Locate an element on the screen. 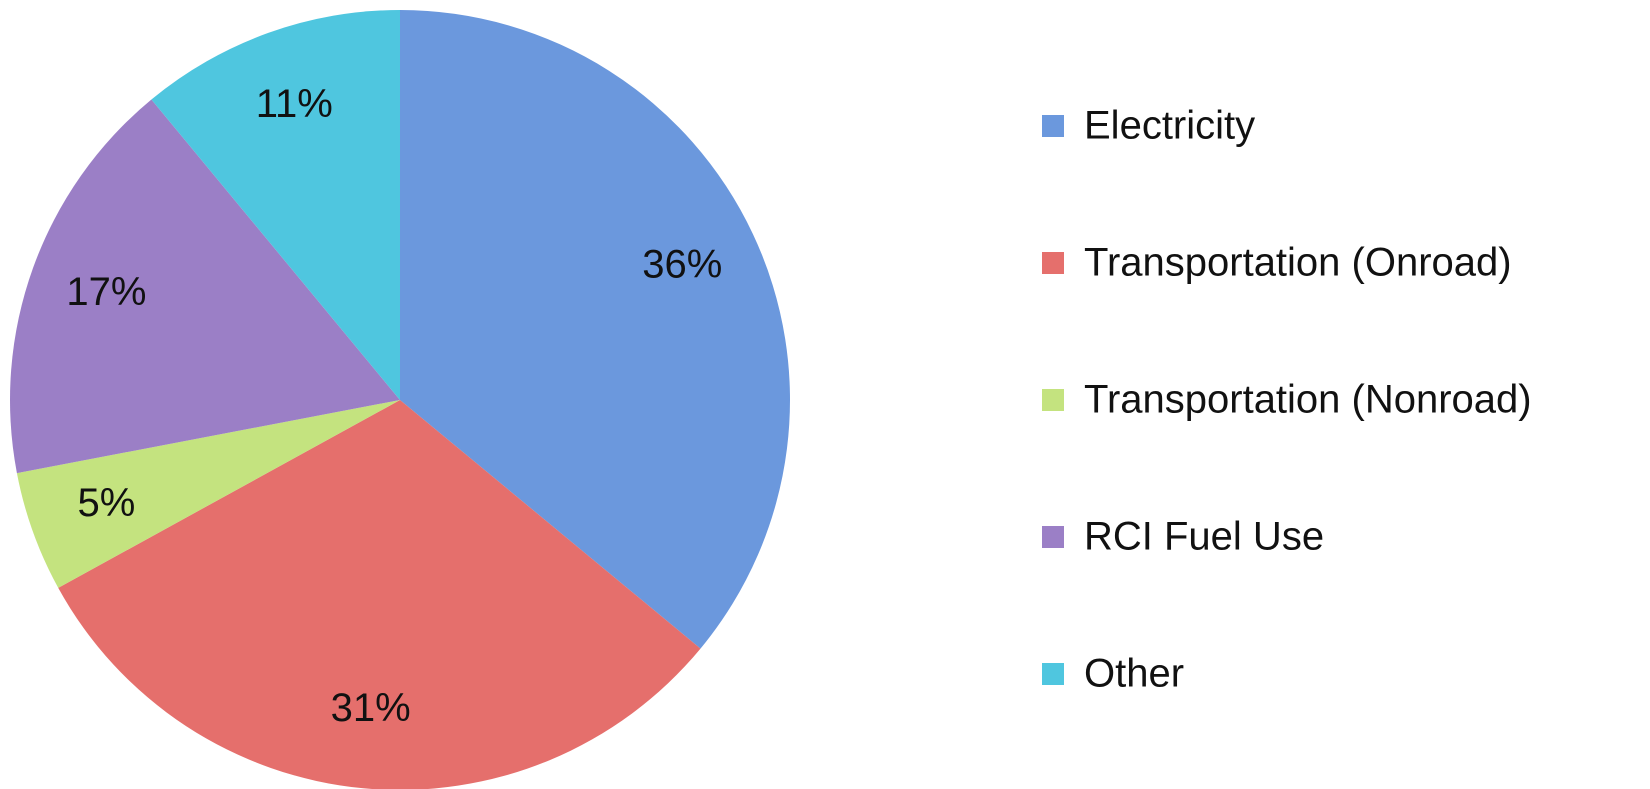  data-label: 31% is located at coordinates (371, 708).